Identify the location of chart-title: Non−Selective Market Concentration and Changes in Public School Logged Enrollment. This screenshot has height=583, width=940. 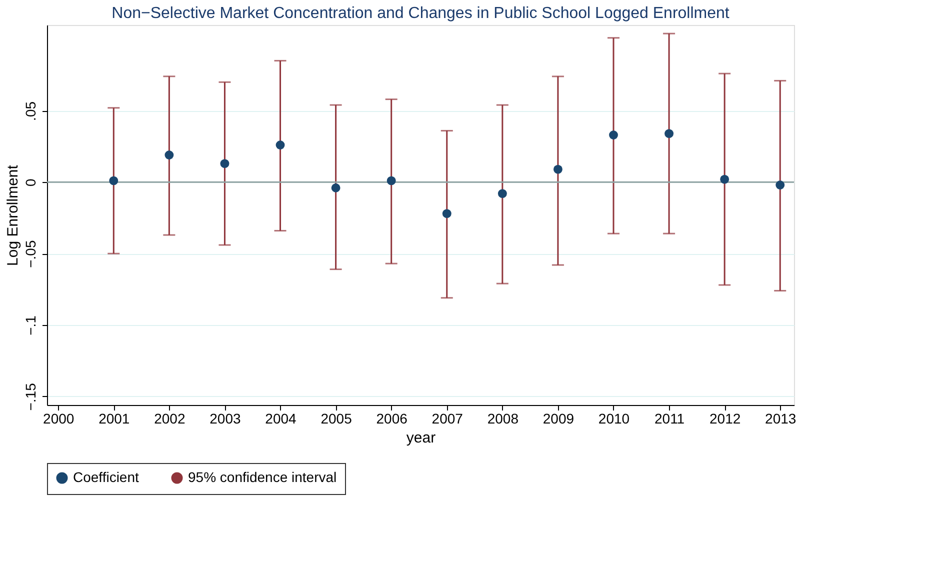
(421, 13).